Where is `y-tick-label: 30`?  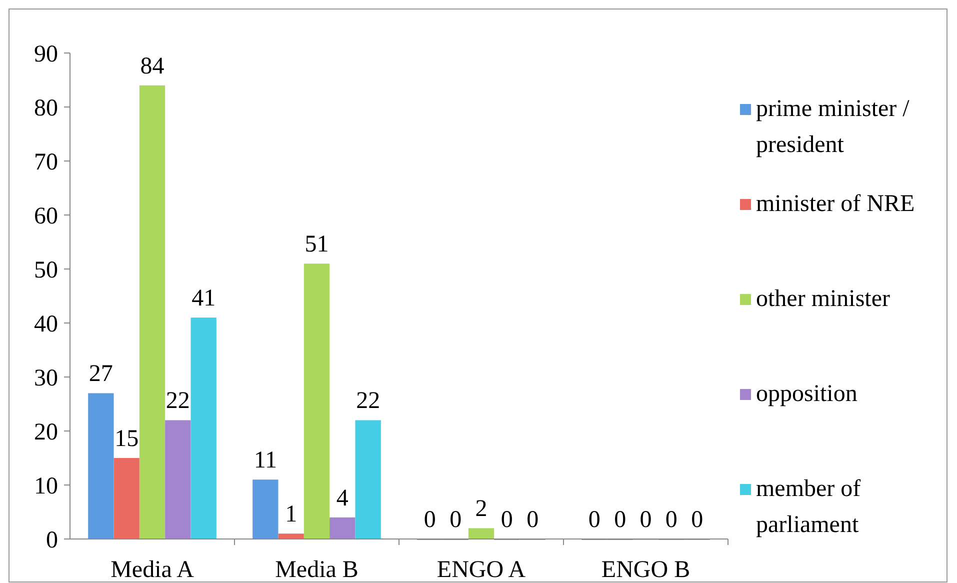
y-tick-label: 30 is located at coordinates (46, 378).